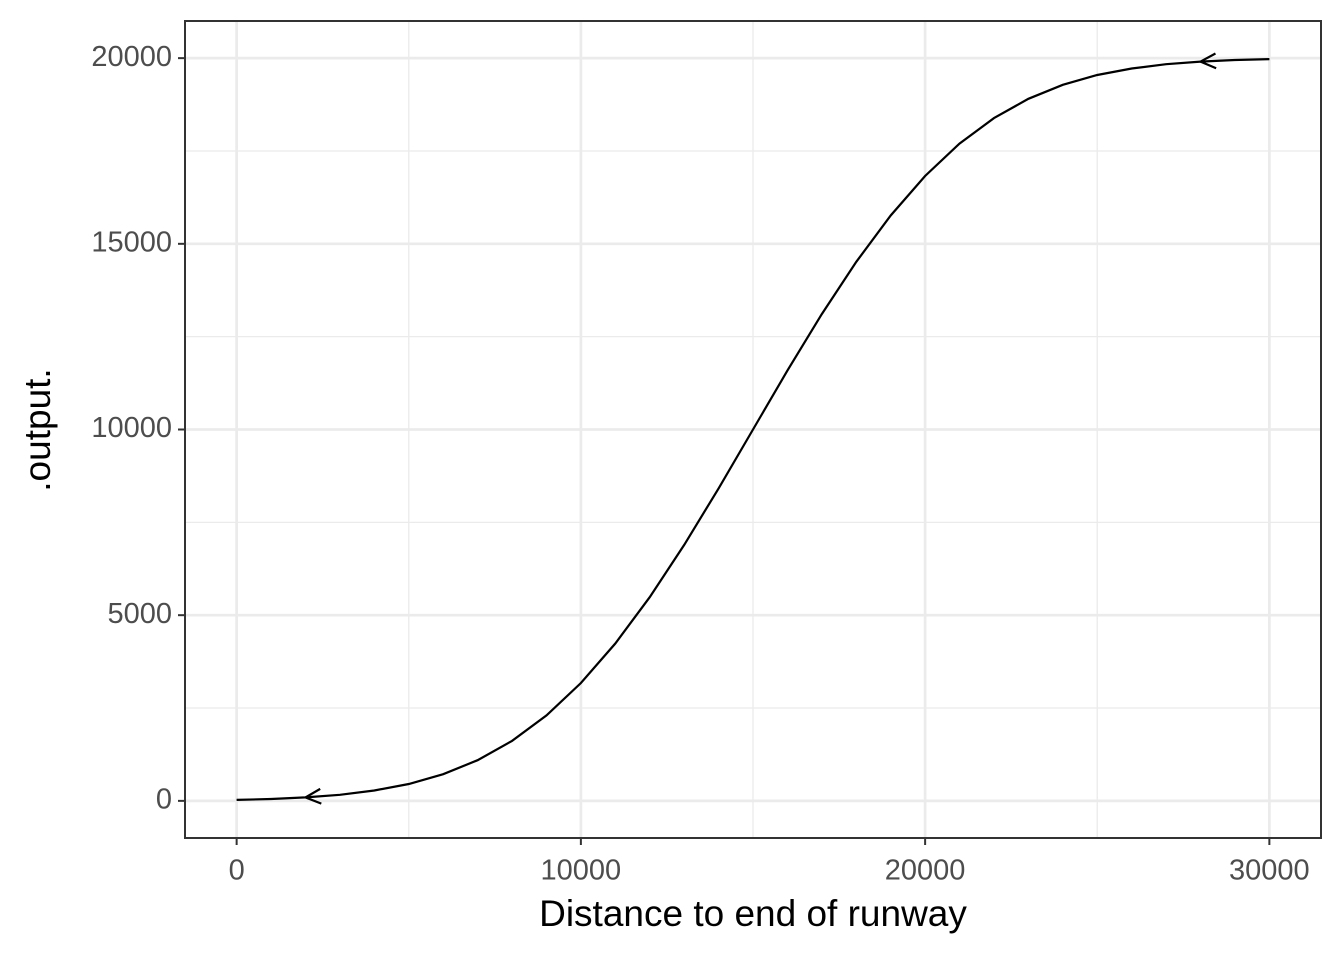 Image resolution: width=1344 pixels, height=960 pixels. Describe the element at coordinates (237, 871) in the screenshot. I see `x-tick-label: 0` at that location.